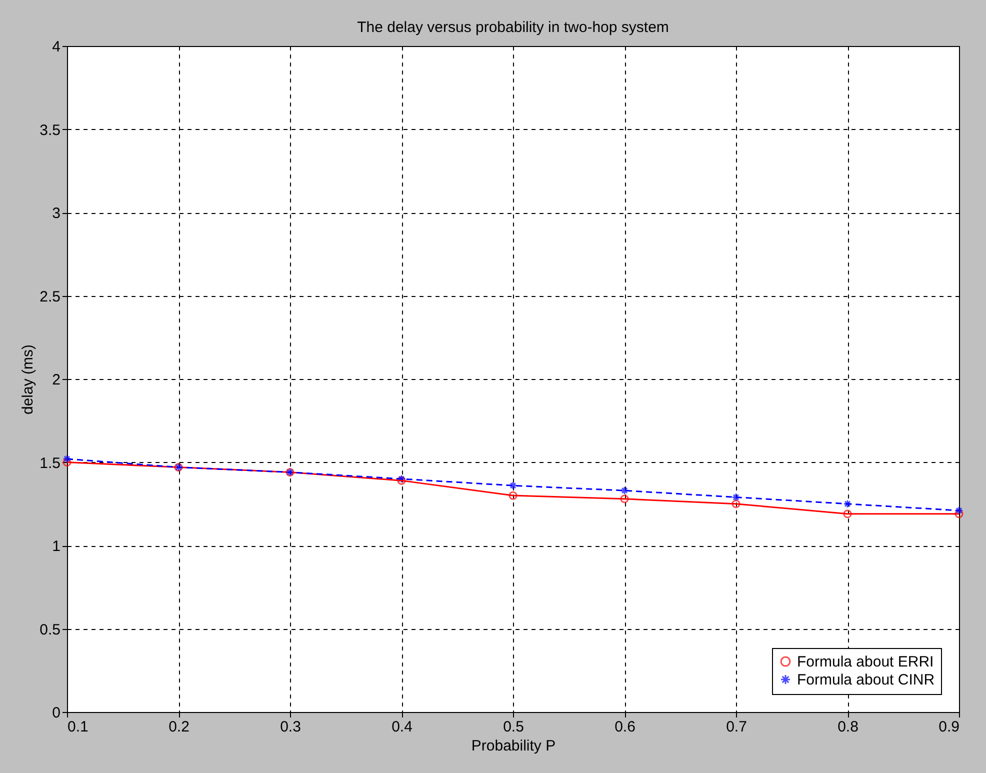  I want to click on y-axis-title: delay (ms), so click(28, 379).